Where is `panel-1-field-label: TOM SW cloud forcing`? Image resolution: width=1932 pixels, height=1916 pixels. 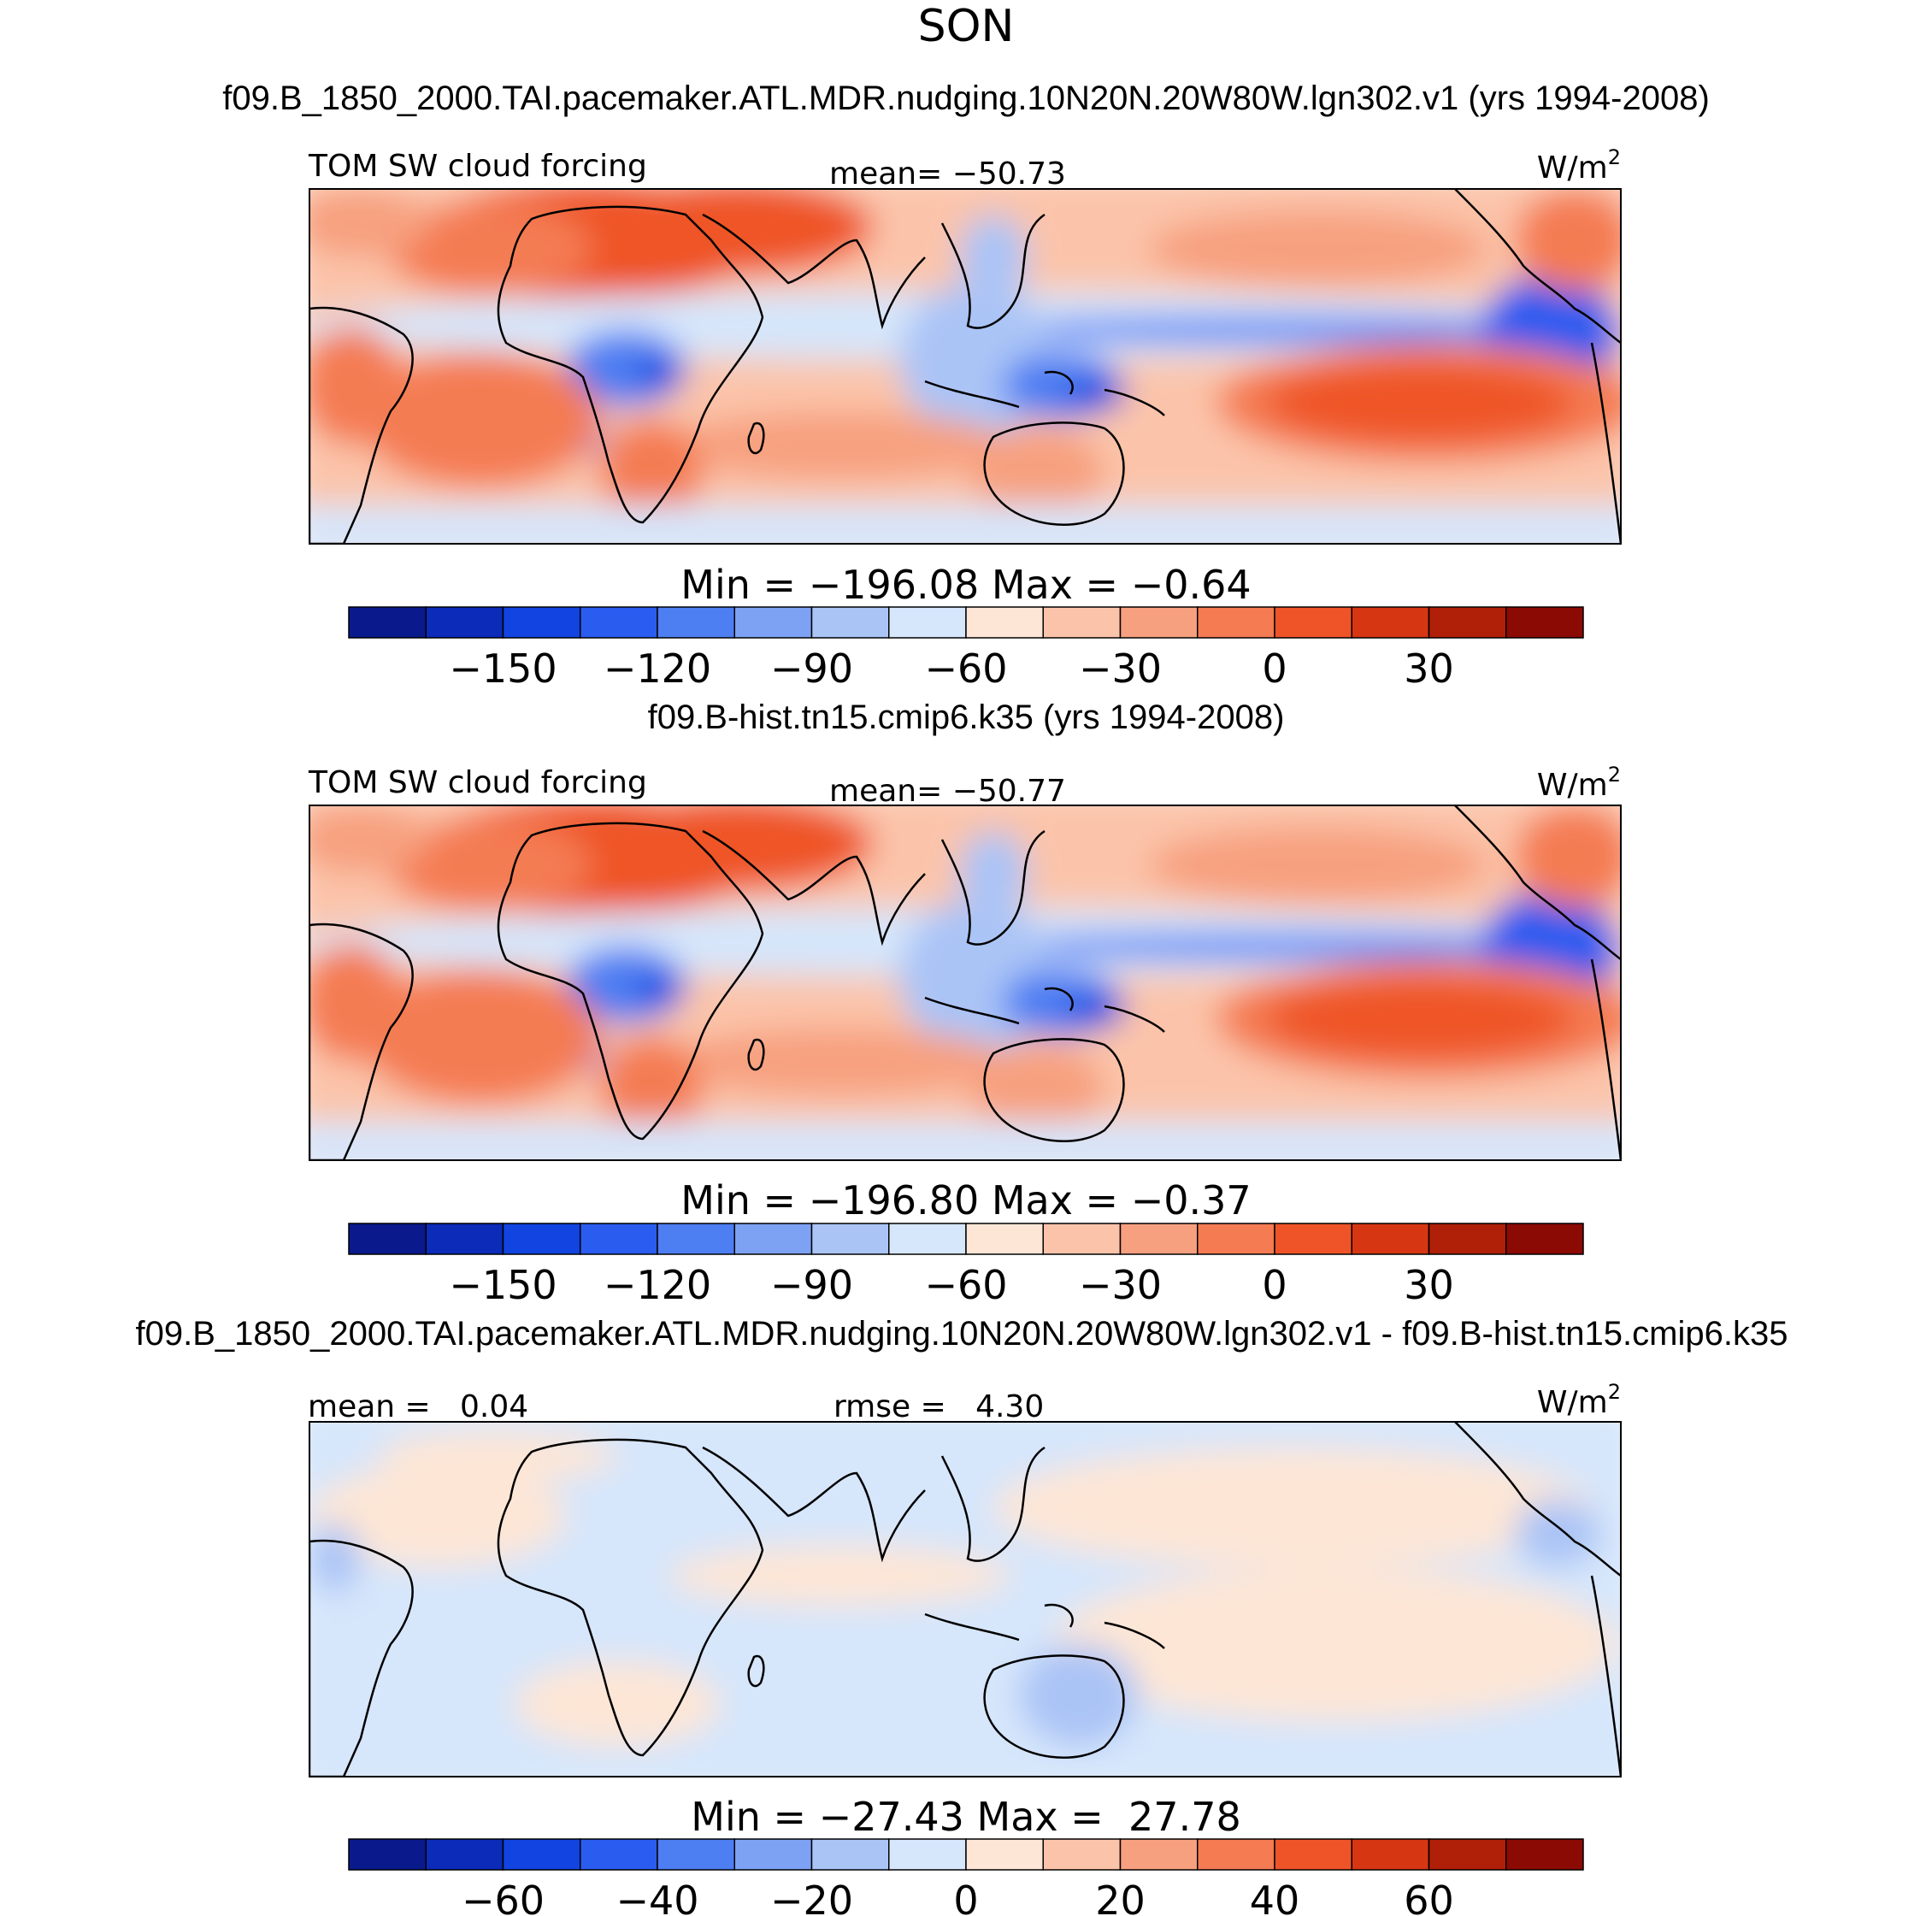
panel-1-field-label: TOM SW cloud forcing is located at coordinates (477, 166).